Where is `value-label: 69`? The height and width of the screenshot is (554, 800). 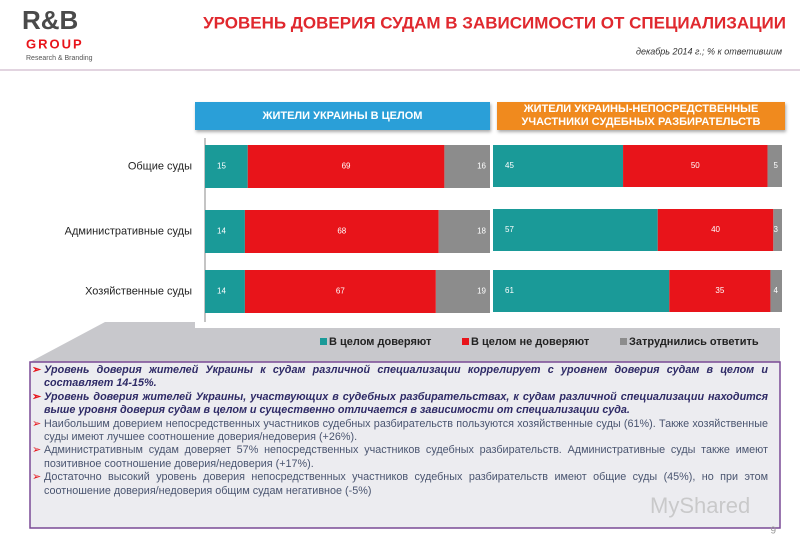 value-label: 69 is located at coordinates (346, 166).